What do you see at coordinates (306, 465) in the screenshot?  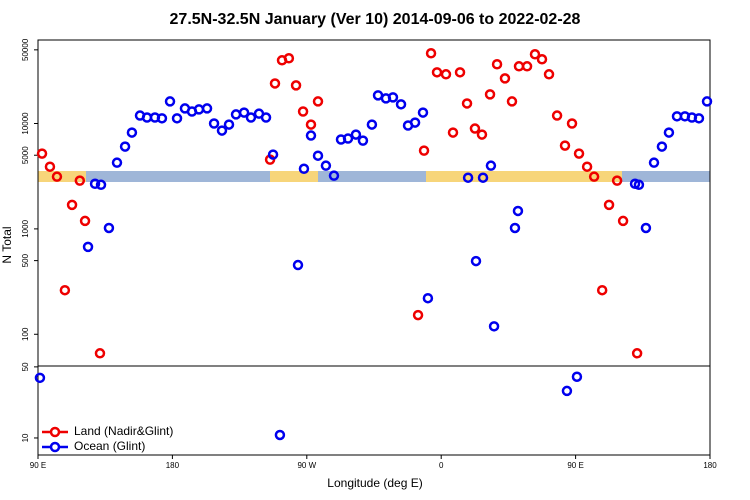 I see `x-tick-label: 90 W` at bounding box center [306, 465].